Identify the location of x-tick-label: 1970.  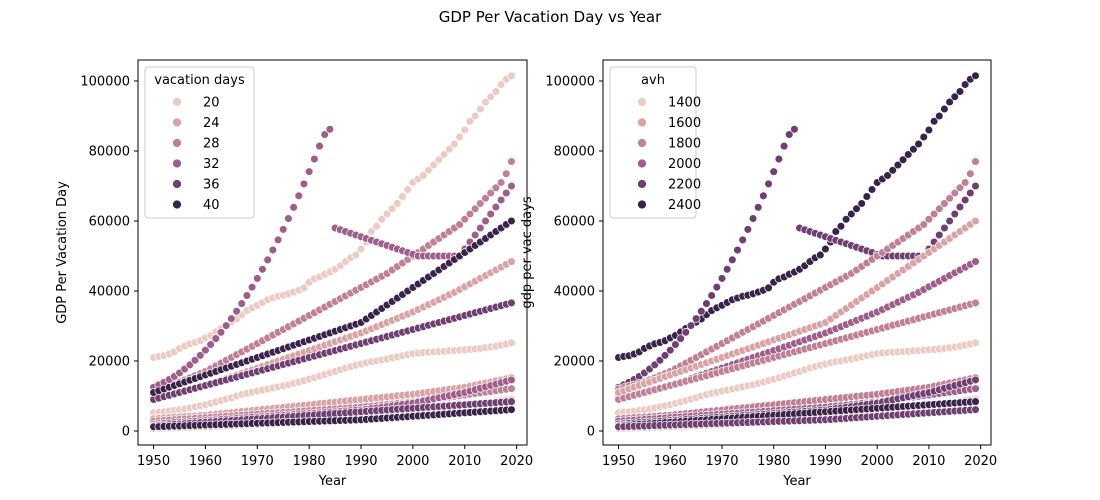
(721, 461).